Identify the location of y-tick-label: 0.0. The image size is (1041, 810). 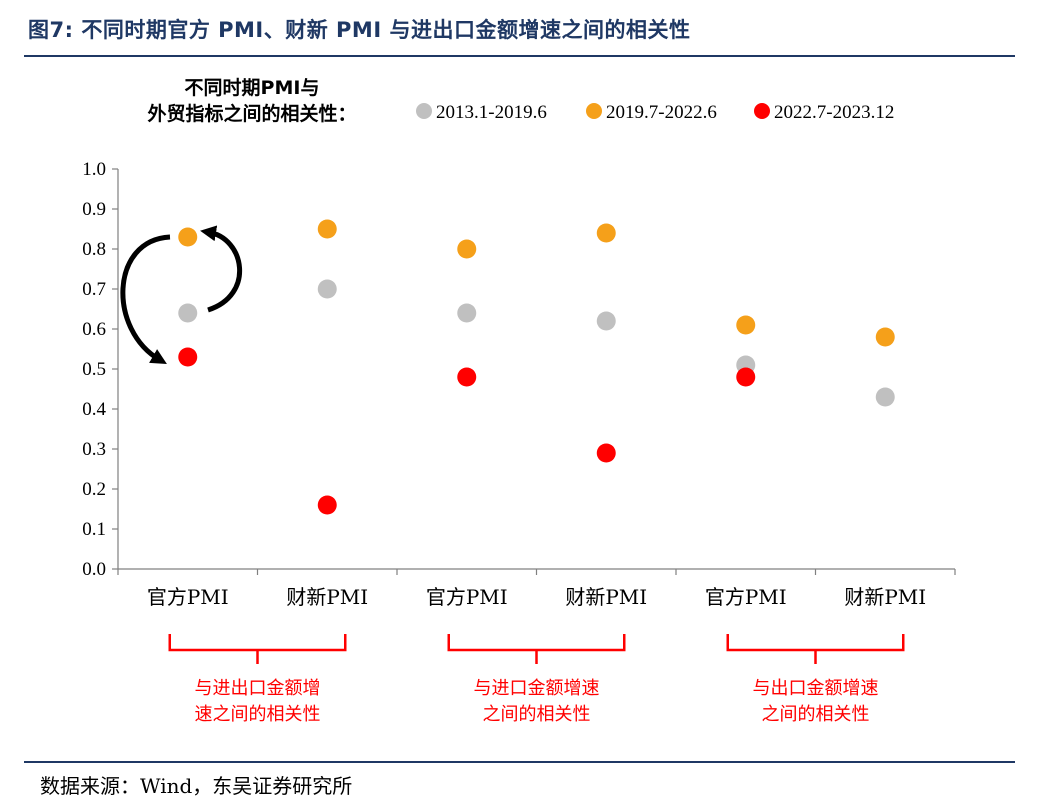
(94, 569).